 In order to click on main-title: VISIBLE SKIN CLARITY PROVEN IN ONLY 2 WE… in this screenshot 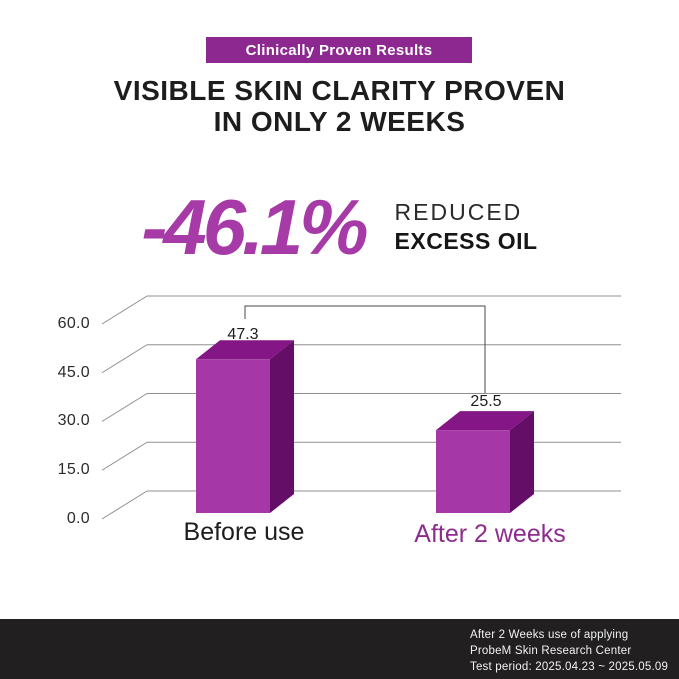, I will do `click(339, 106)`.